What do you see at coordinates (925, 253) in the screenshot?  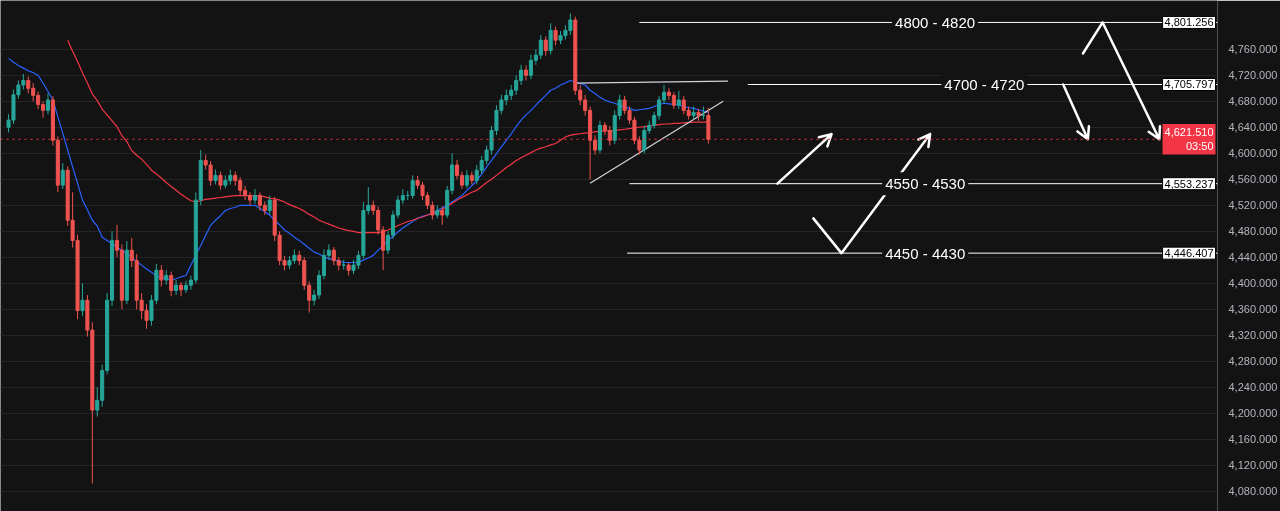 I see `text: 4450 - 4430` at bounding box center [925, 253].